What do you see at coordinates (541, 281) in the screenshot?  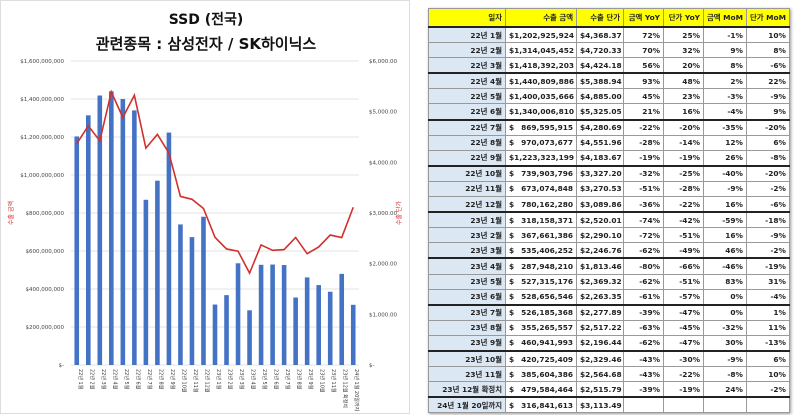 I see `value-cell: $ 527,315,176` at bounding box center [541, 281].